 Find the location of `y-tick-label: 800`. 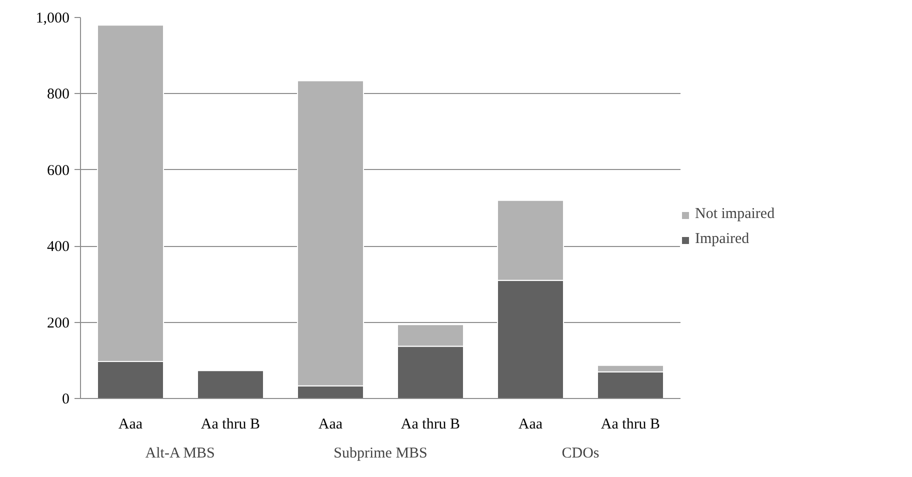

y-tick-label: 800 is located at coordinates (58, 94).